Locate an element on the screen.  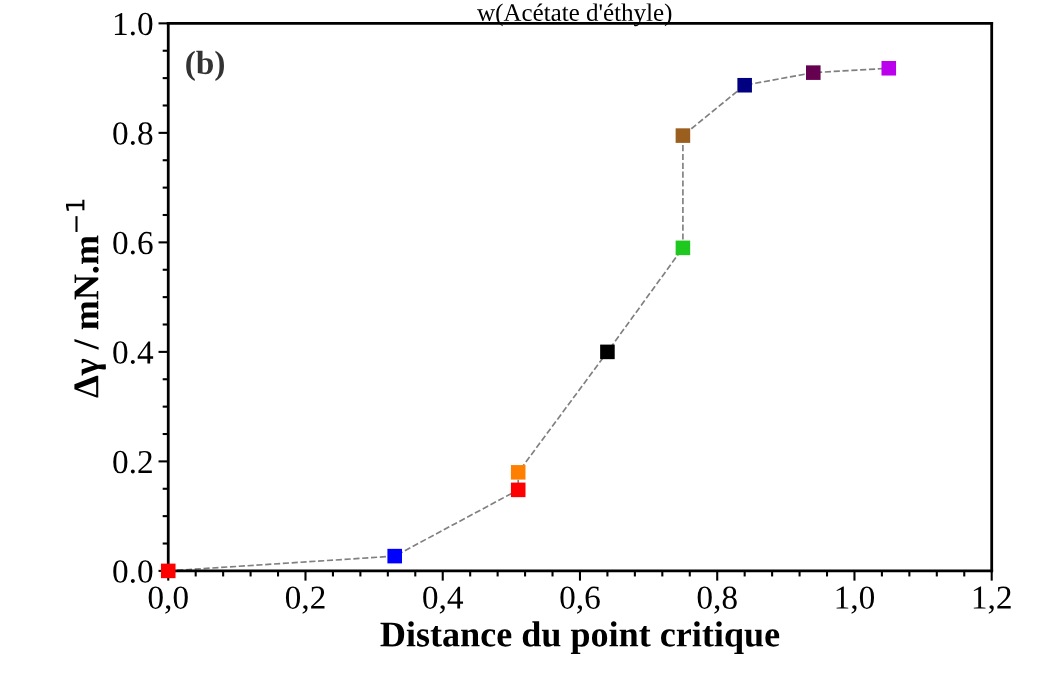
annotation: (b) is located at coordinates (205, 65).